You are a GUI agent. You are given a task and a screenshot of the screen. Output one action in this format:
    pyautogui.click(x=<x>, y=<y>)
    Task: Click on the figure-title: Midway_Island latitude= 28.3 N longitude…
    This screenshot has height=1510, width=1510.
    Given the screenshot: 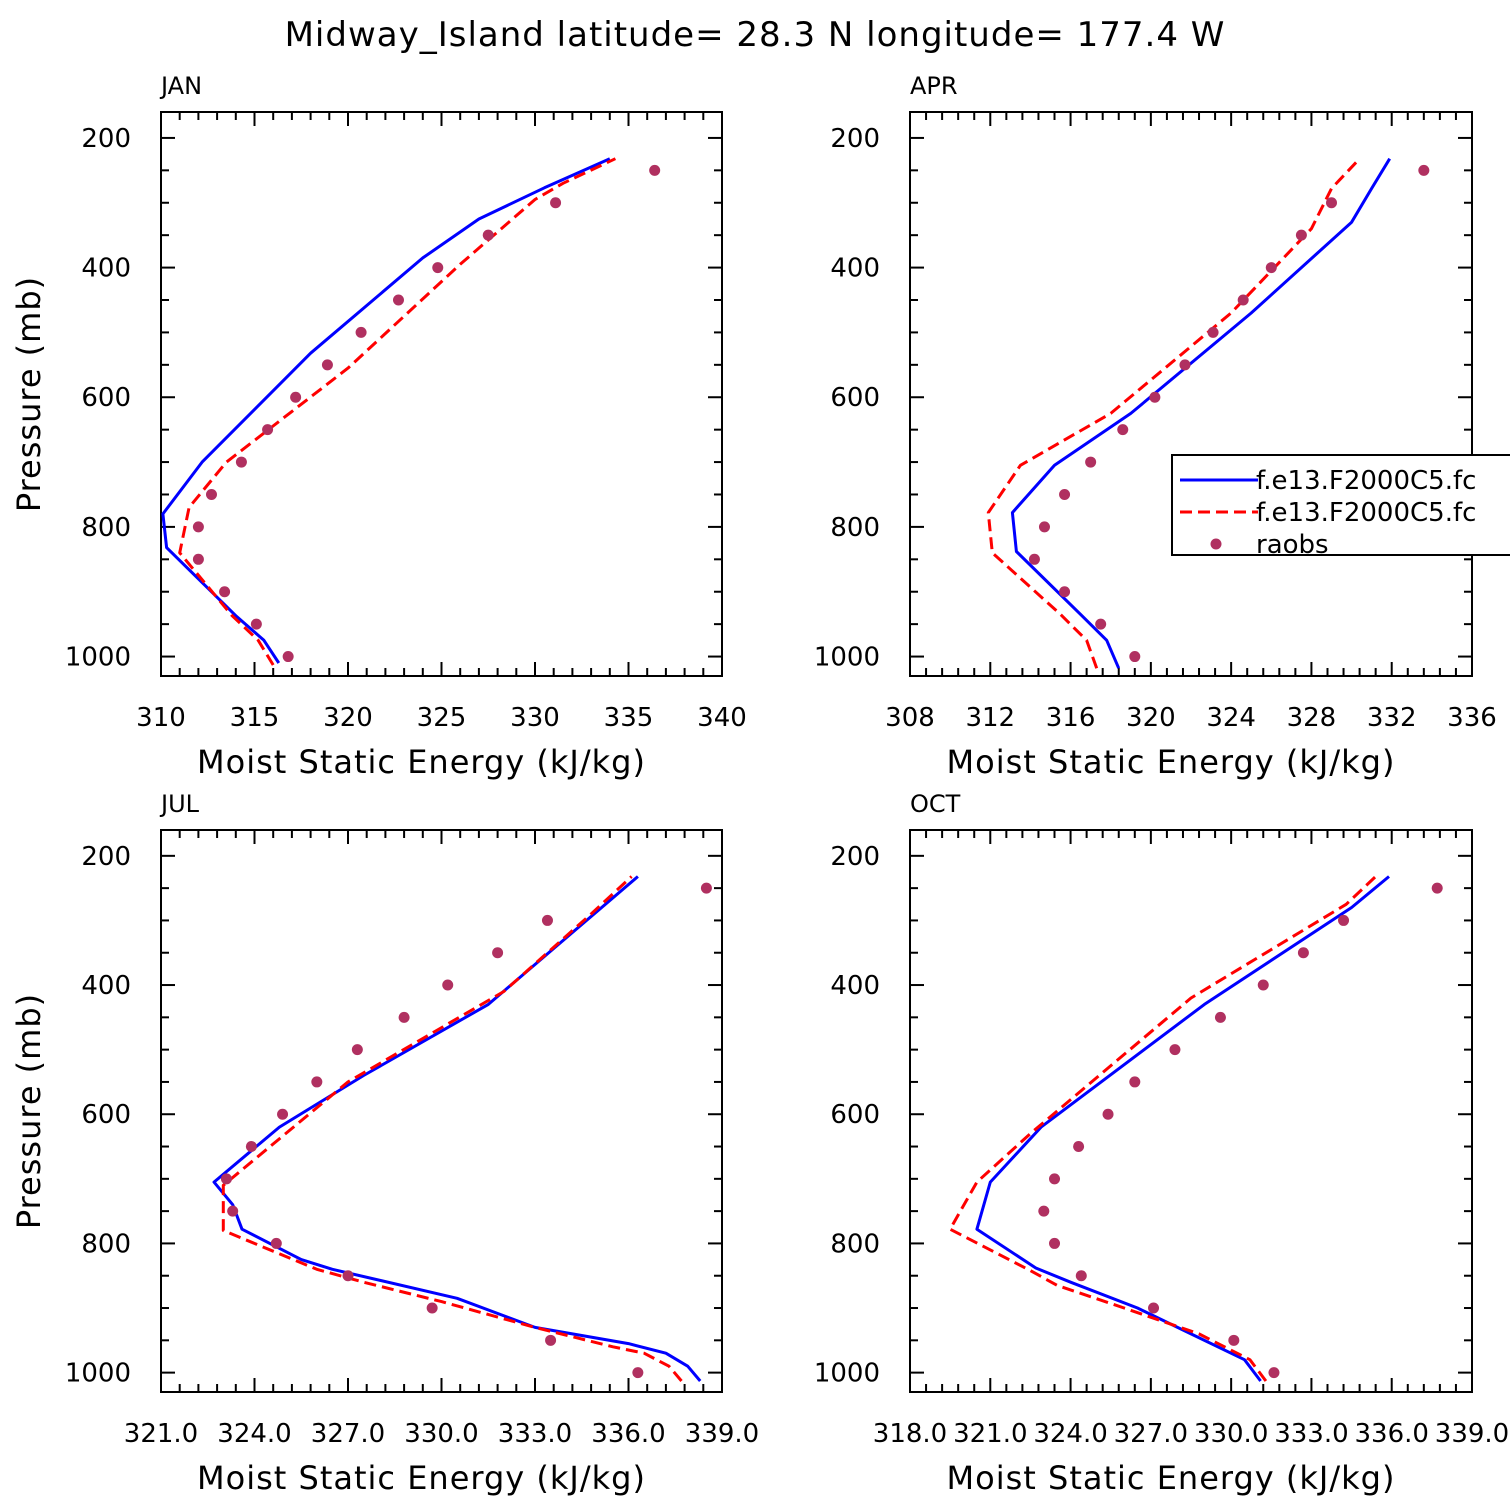 What is the action you would take?
    pyautogui.click(x=755, y=35)
    